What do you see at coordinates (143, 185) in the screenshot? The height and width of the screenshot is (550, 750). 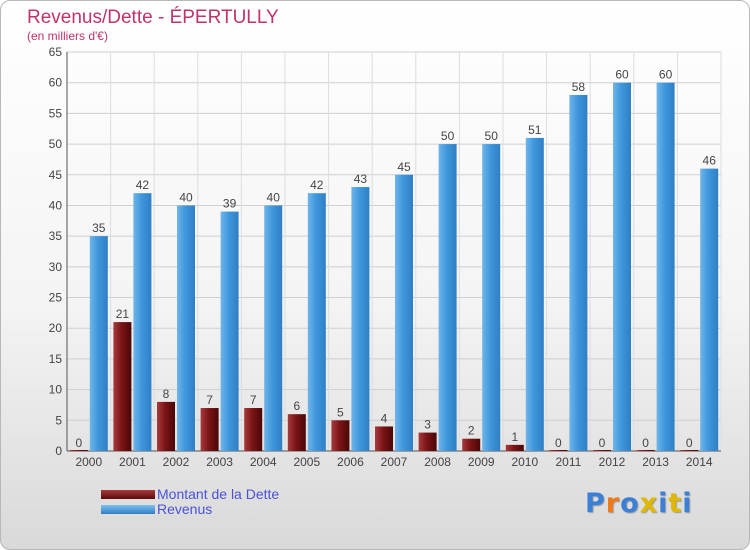 I see `data-label-revenus-2001: 42` at bounding box center [143, 185].